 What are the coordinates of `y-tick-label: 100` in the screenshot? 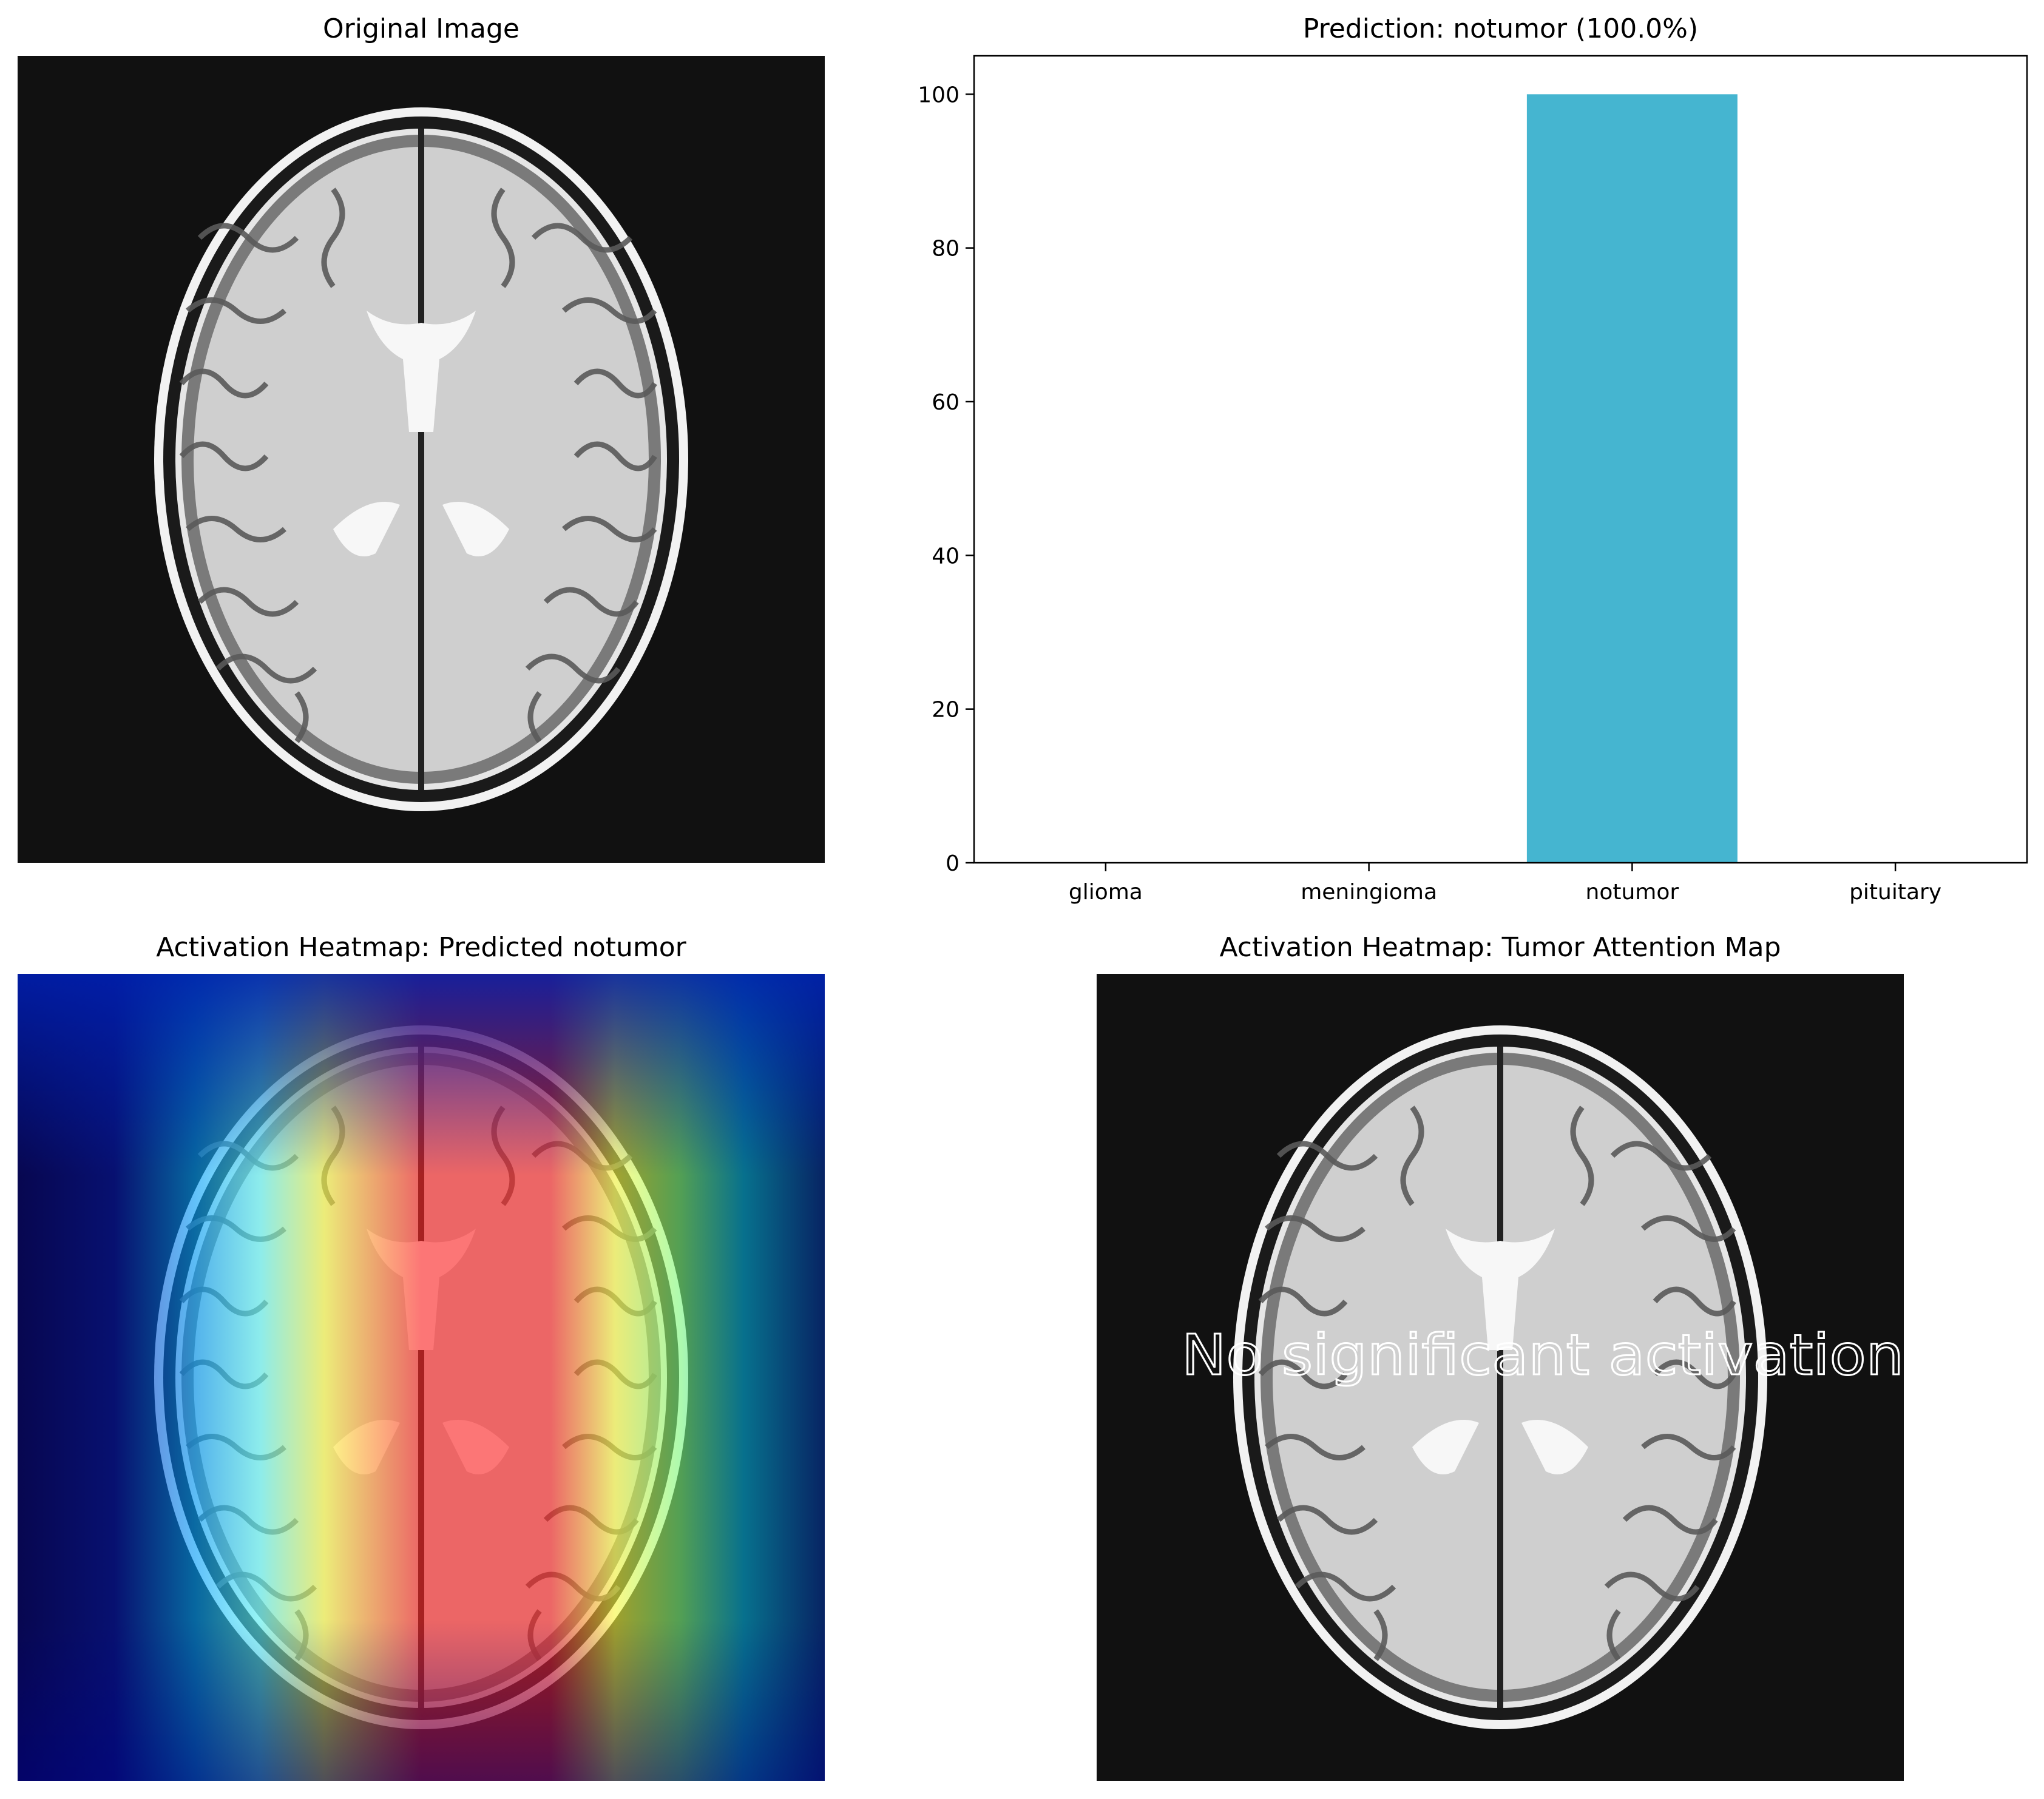 It's located at (939, 95).